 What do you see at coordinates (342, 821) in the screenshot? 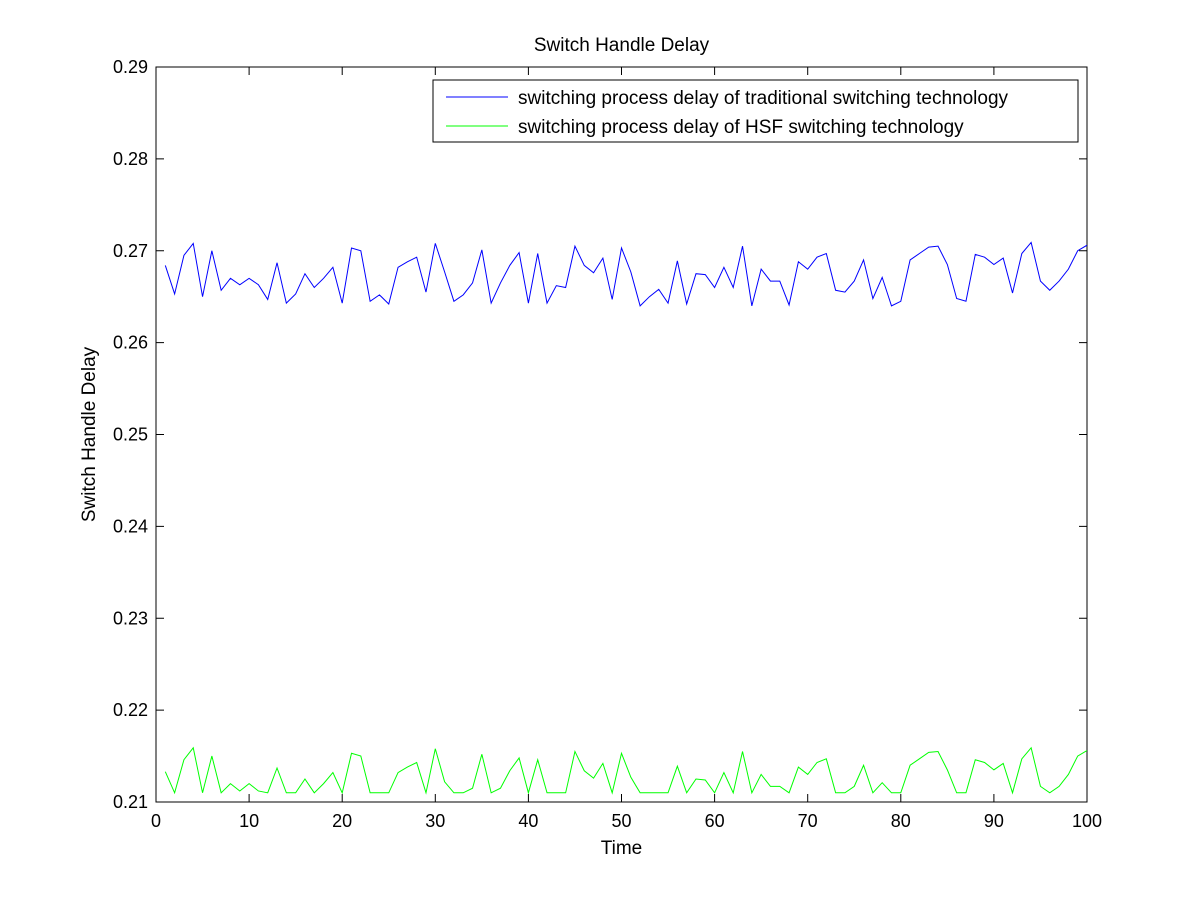
I see `x-tick-label: 20` at bounding box center [342, 821].